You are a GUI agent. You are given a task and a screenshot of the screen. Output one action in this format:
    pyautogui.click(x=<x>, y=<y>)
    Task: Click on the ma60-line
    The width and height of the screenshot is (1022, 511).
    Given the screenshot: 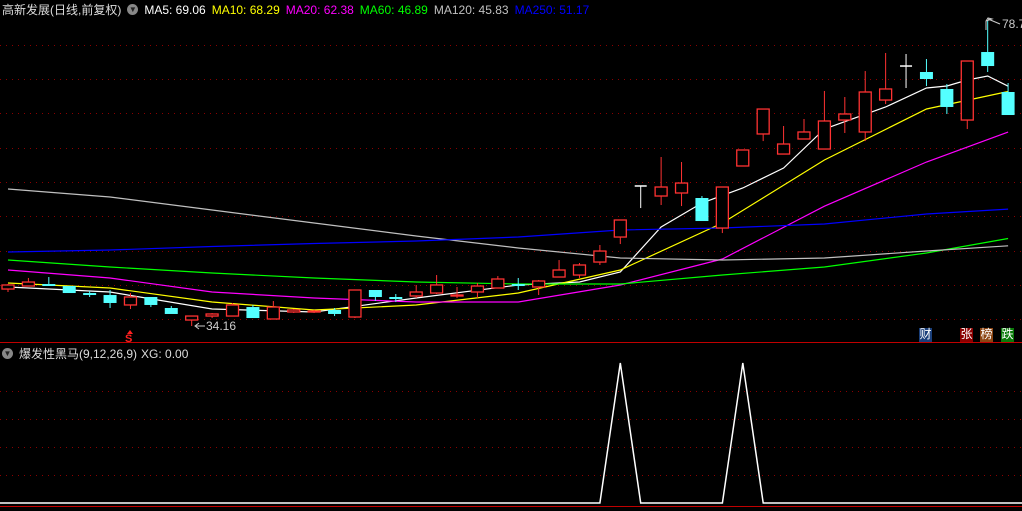 What is the action you would take?
    pyautogui.click(x=508, y=261)
    